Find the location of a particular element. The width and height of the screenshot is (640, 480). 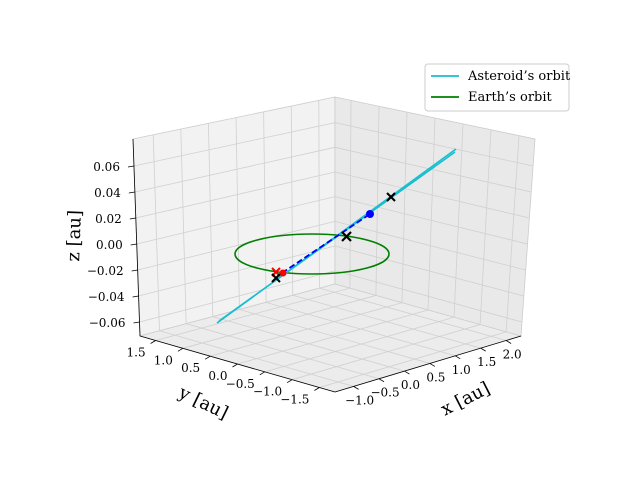

y-tick-label: 0.0 is located at coordinates (217, 376).